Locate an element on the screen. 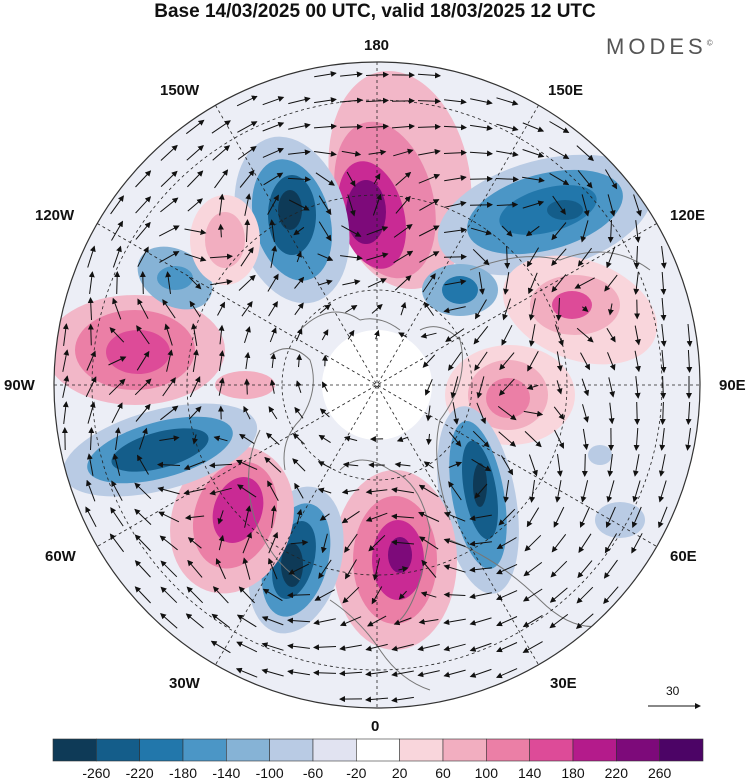 This screenshot has width=750, height=783. lon-label-60e: 60E is located at coordinates (683, 556).